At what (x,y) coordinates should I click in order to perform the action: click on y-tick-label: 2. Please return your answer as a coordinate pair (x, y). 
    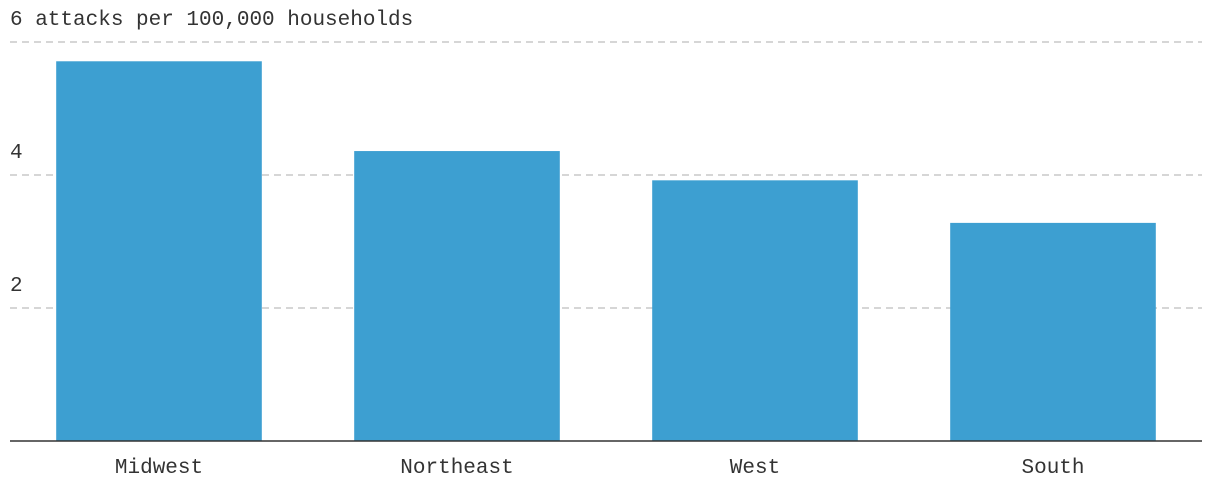
    Looking at the image, I should click on (16, 286).